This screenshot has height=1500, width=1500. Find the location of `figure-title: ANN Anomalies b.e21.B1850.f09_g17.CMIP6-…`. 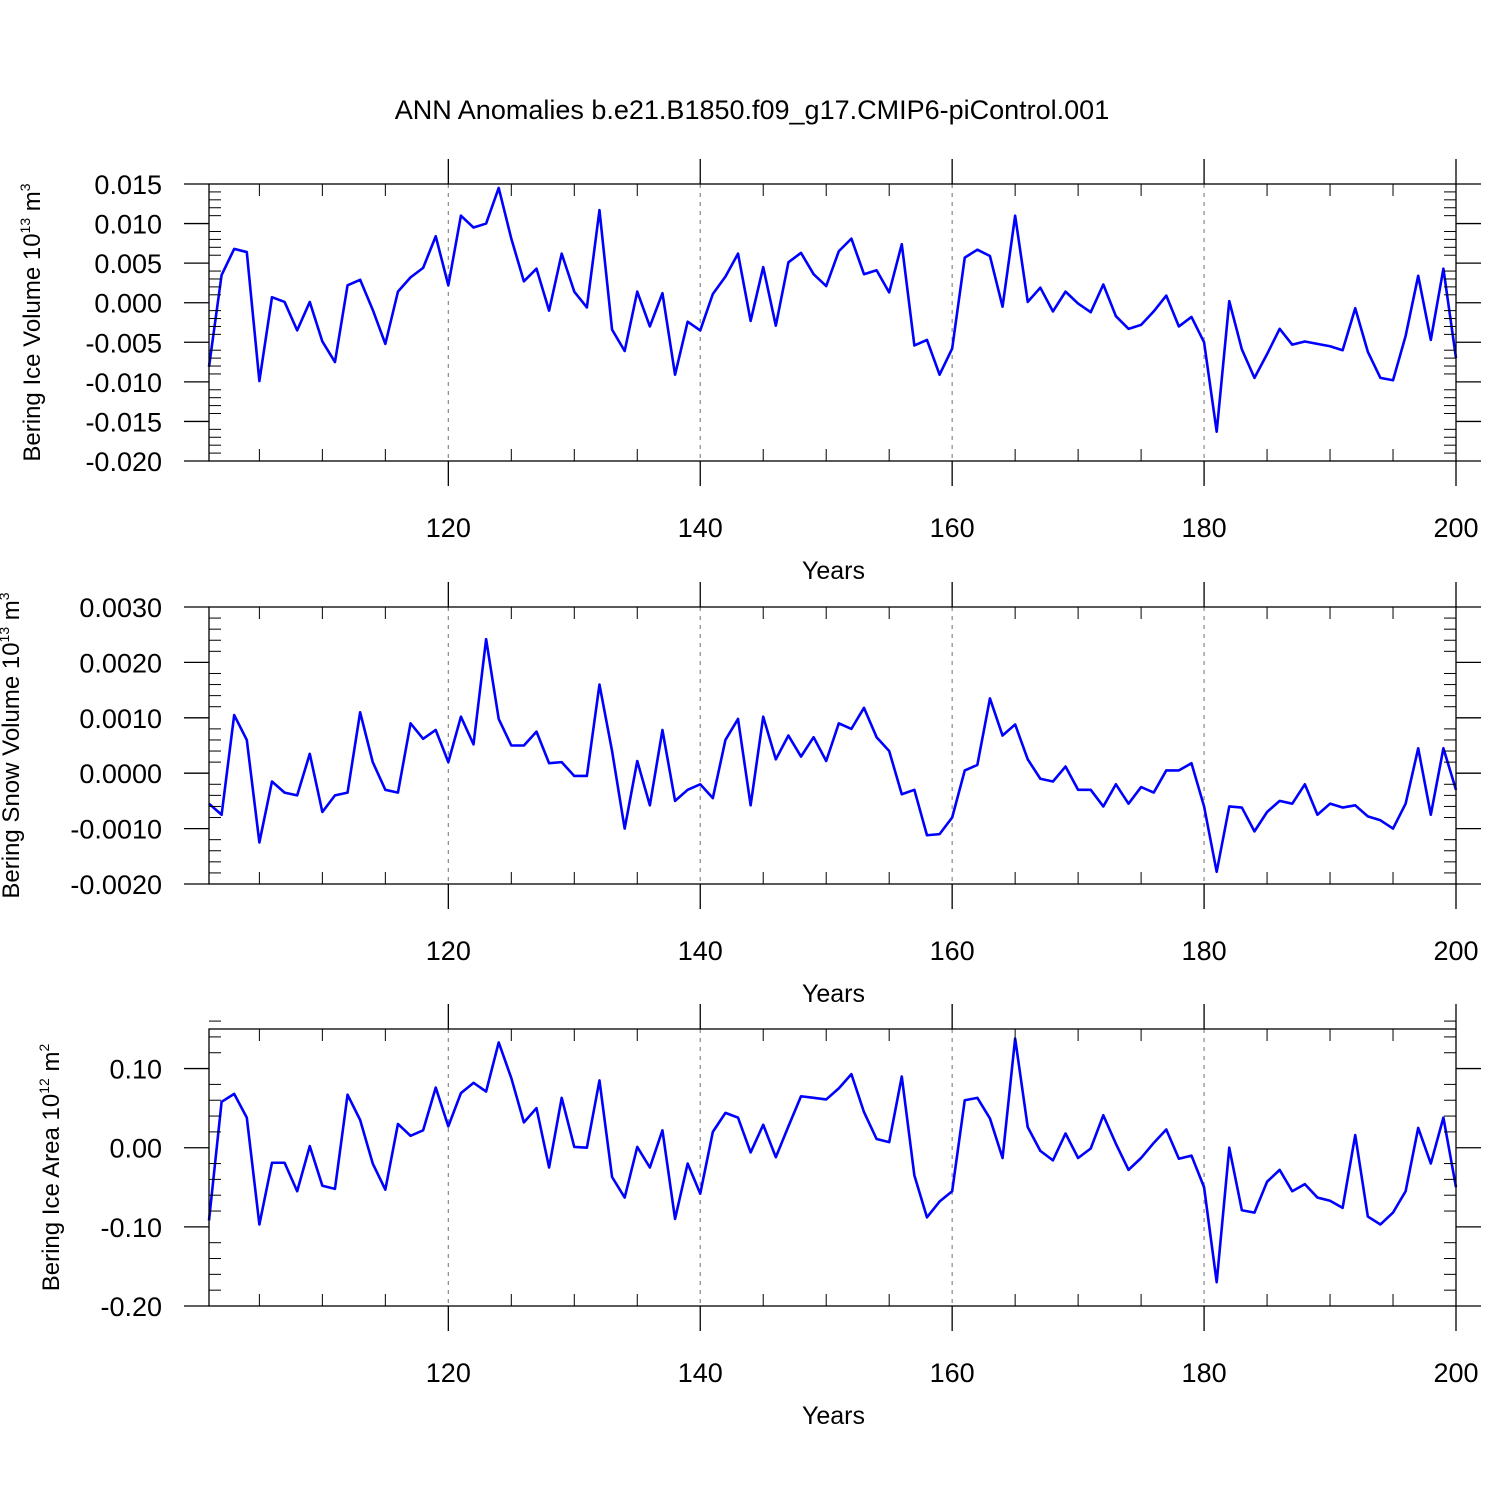

figure-title: ANN Anomalies b.e21.B1850.f09_g17.CMIP6-… is located at coordinates (752, 110).